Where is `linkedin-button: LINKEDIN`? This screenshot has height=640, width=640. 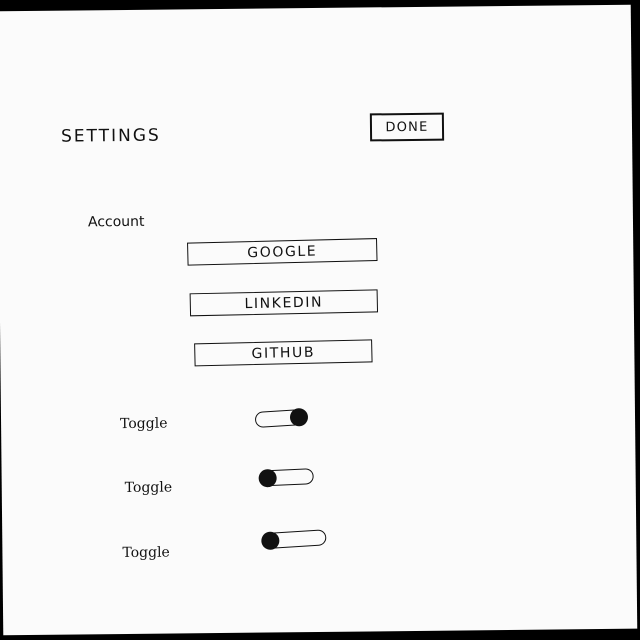 linkedin-button: LINKEDIN is located at coordinates (284, 303).